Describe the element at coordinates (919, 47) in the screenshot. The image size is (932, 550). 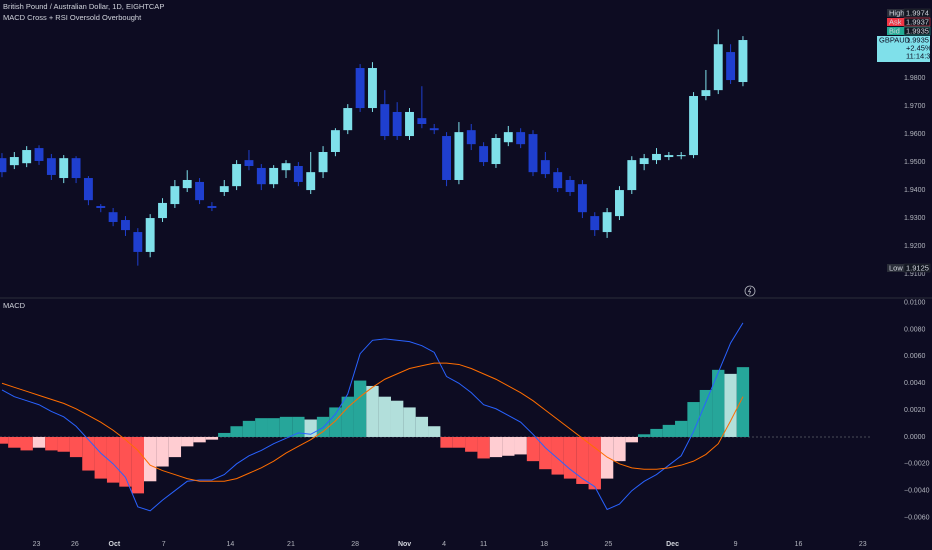
I see `change-label: +2.45%` at that location.